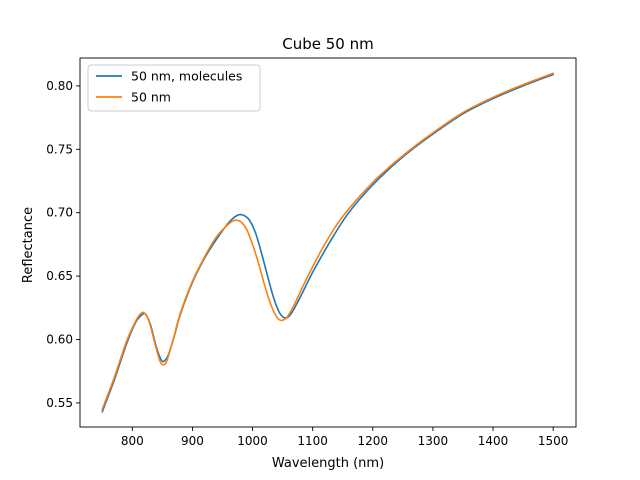  What do you see at coordinates (433, 441) in the screenshot?
I see `x-tick-label: 1300` at bounding box center [433, 441].